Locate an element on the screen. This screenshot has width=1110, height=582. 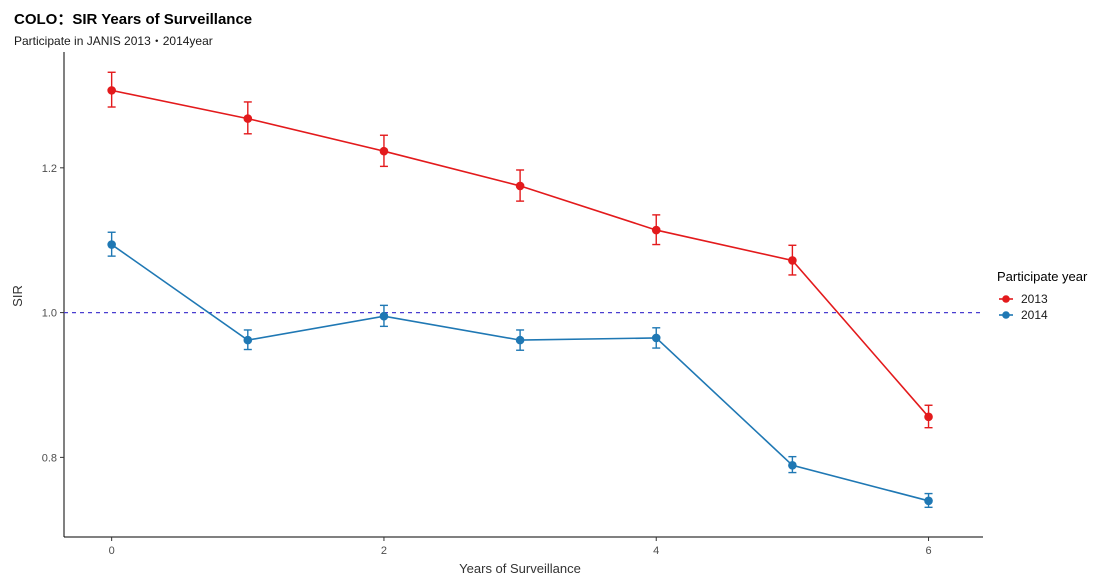
chart-subtitle: Participate in JANIS 2013・2014year is located at coordinates (113, 41).